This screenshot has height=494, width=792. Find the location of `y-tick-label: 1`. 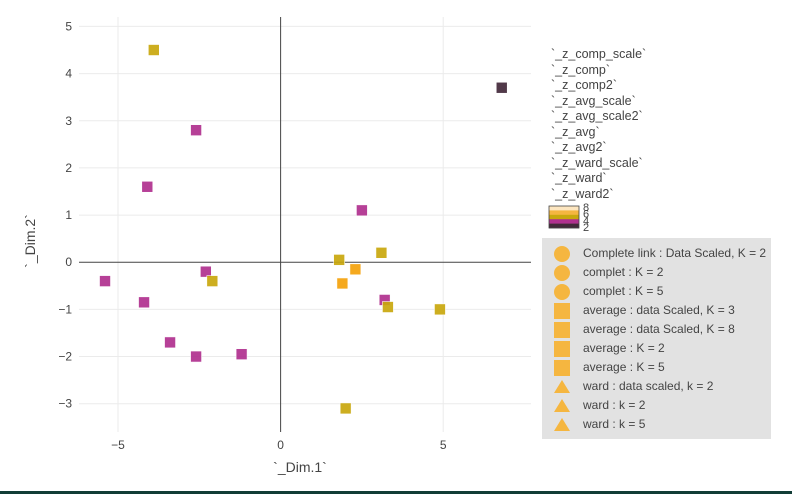

y-tick-label: 1 is located at coordinates (68, 215).